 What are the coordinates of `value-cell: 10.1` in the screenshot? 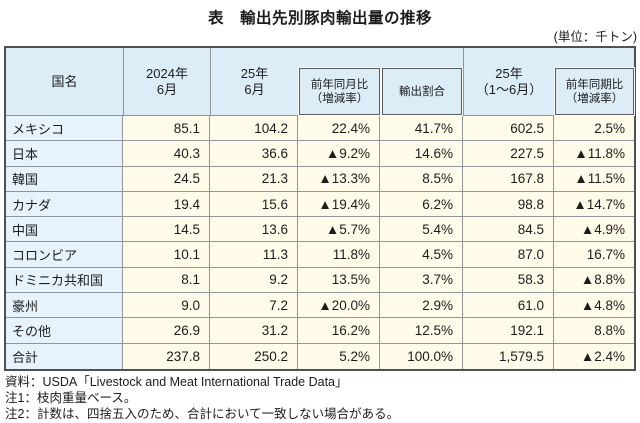 It's located at (166, 254).